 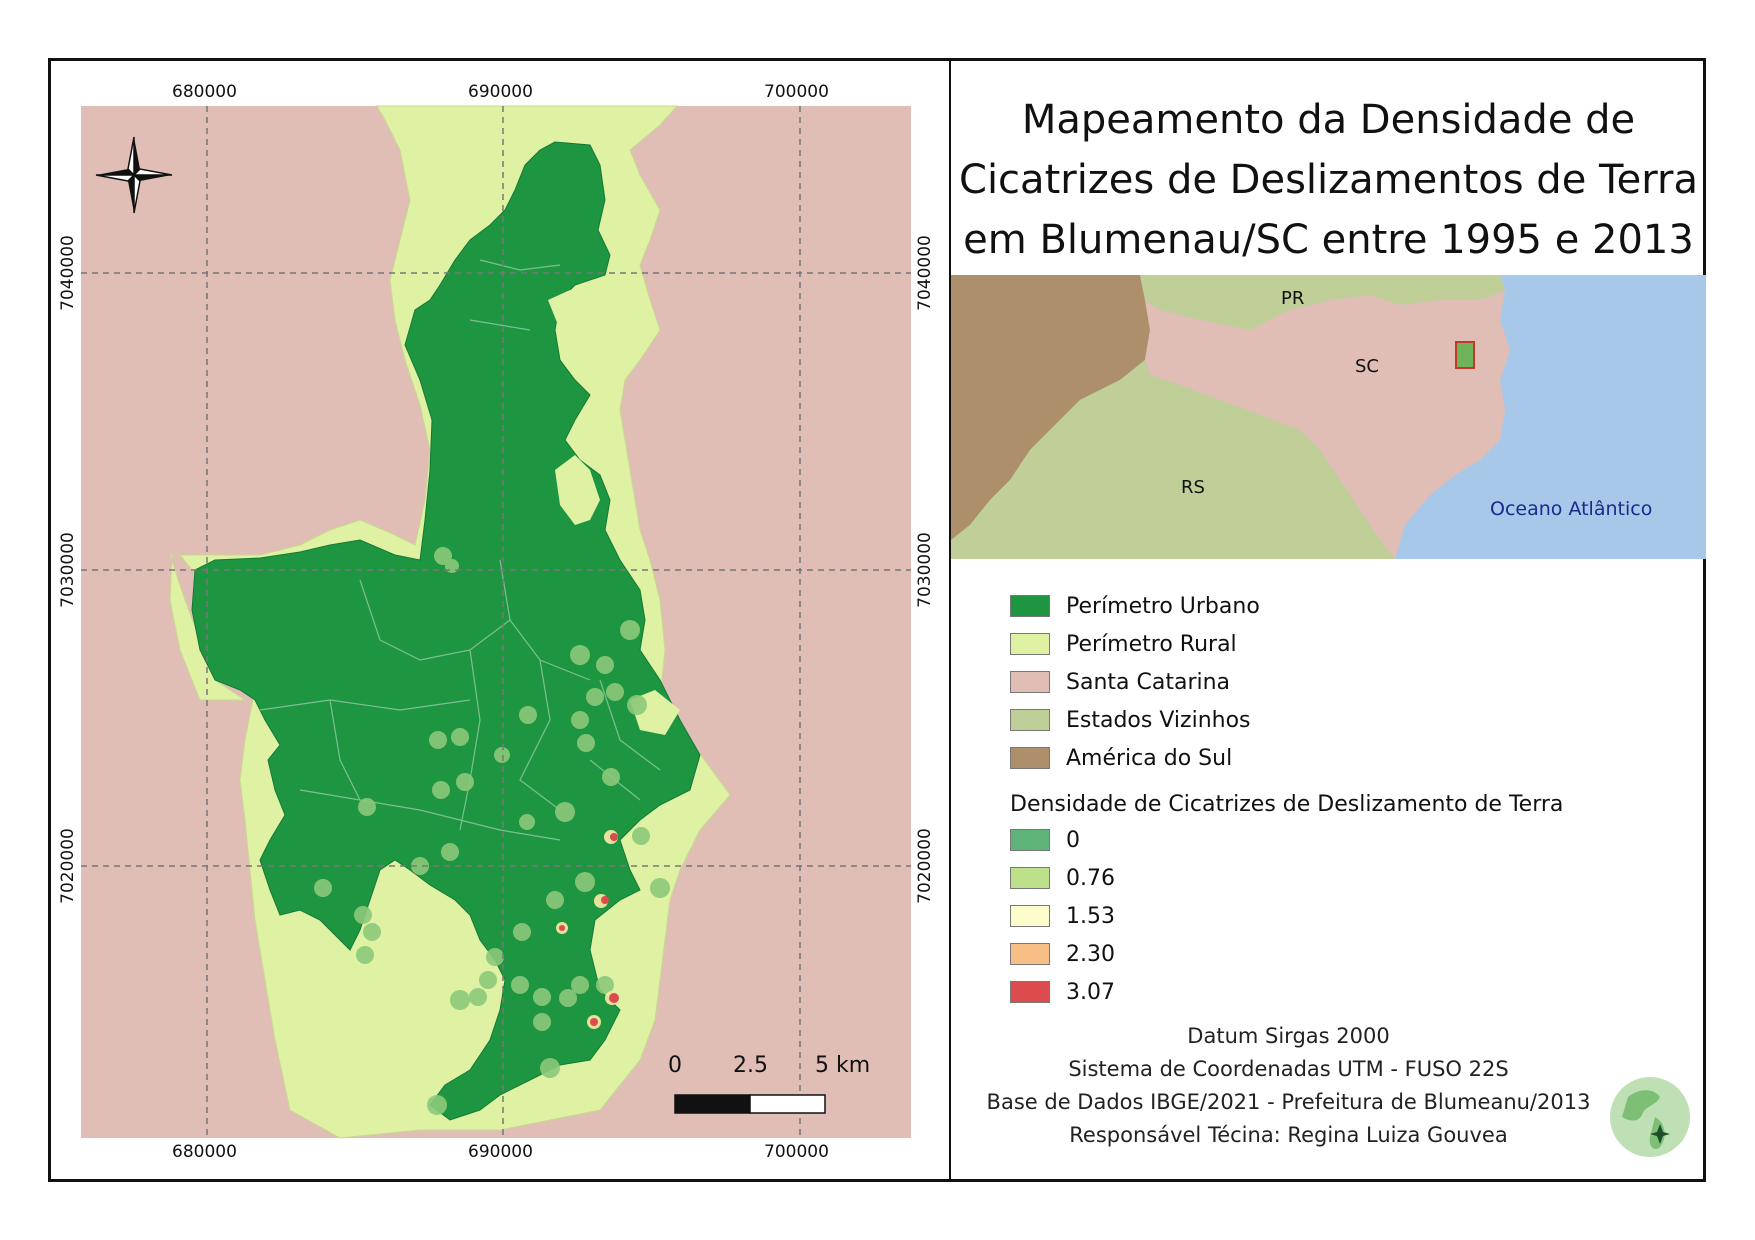 I want to click on credit-system: Sistema de Coordenadas UTM - FUSO 22S, so click(x=1288, y=1069).